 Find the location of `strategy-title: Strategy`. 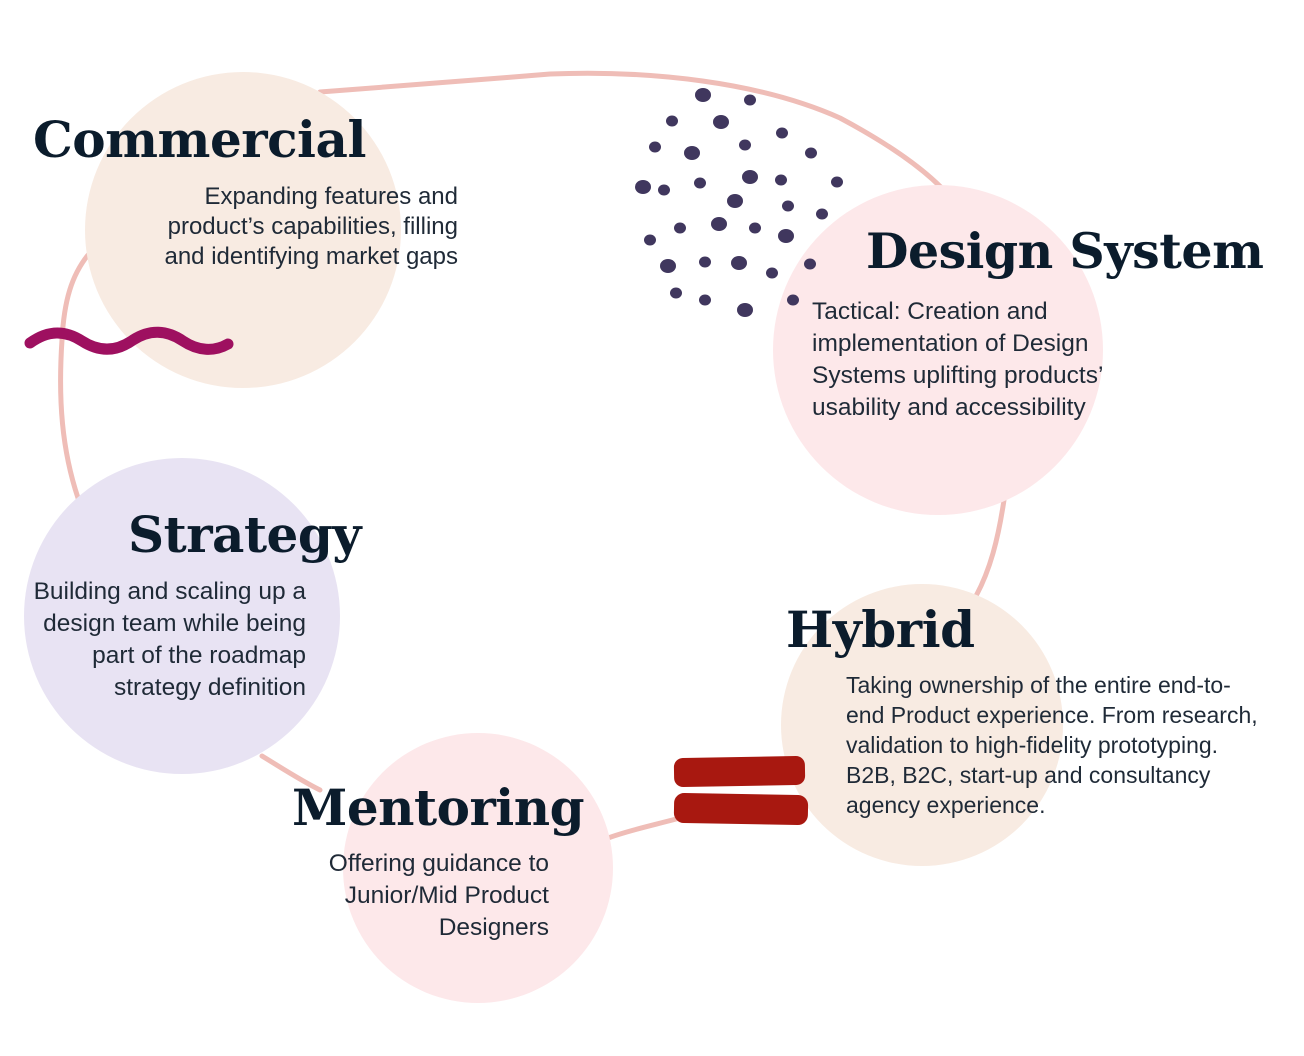

strategy-title: Strategy is located at coordinates (244, 534).